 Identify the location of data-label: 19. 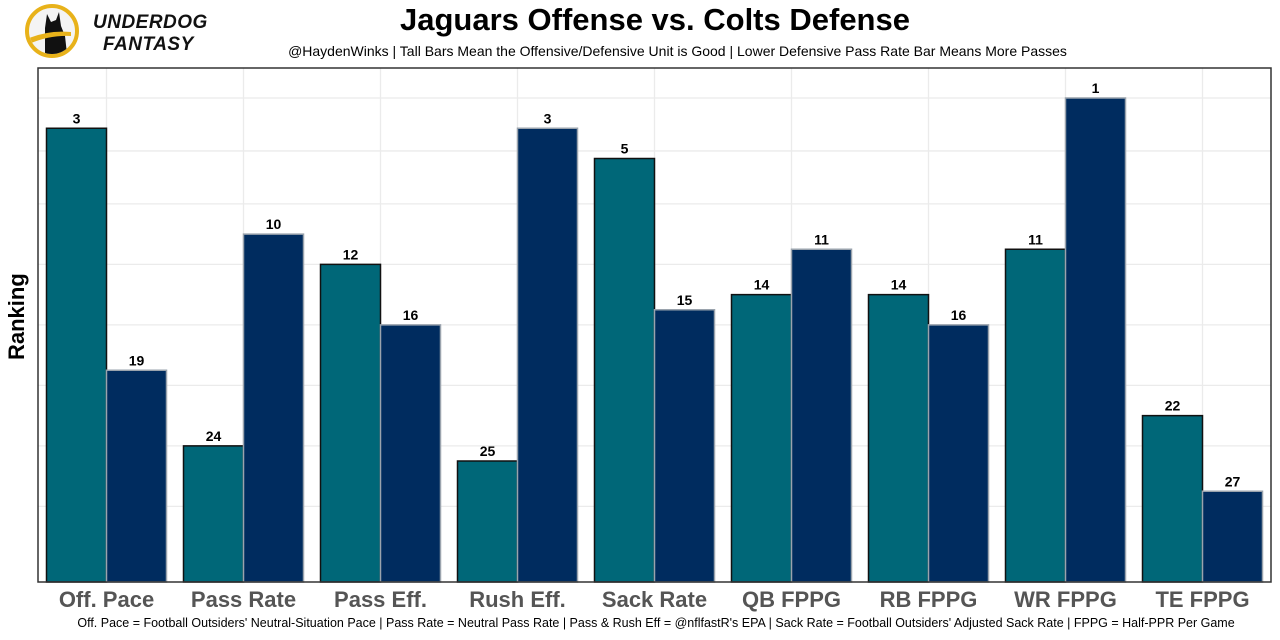
(137, 360).